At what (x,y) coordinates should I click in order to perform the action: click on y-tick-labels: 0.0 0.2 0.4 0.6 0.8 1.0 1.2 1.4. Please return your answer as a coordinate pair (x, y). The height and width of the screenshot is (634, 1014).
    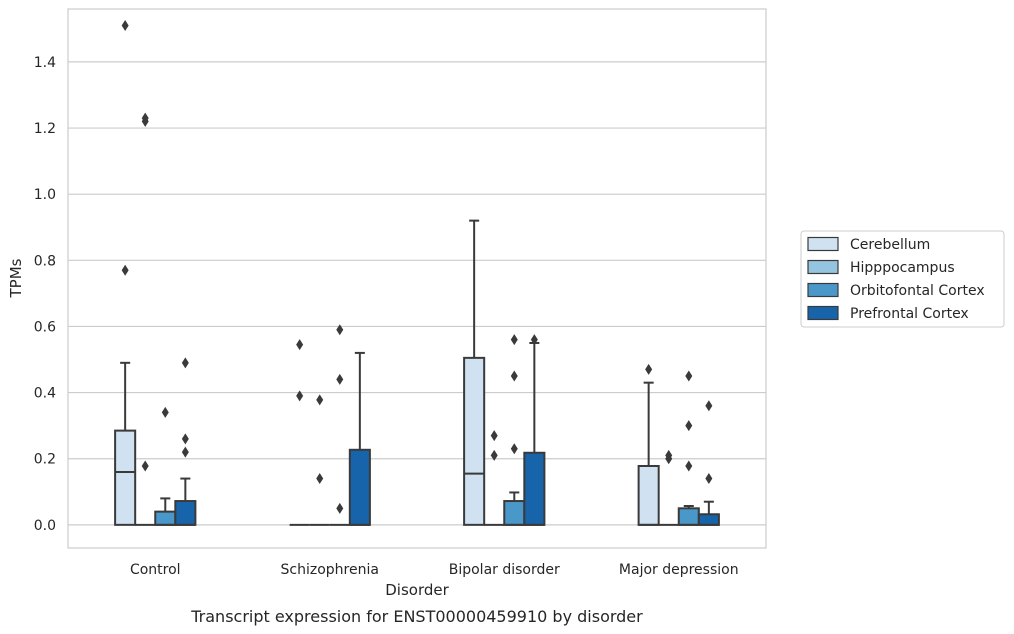
    Looking at the image, I should click on (45, 294).